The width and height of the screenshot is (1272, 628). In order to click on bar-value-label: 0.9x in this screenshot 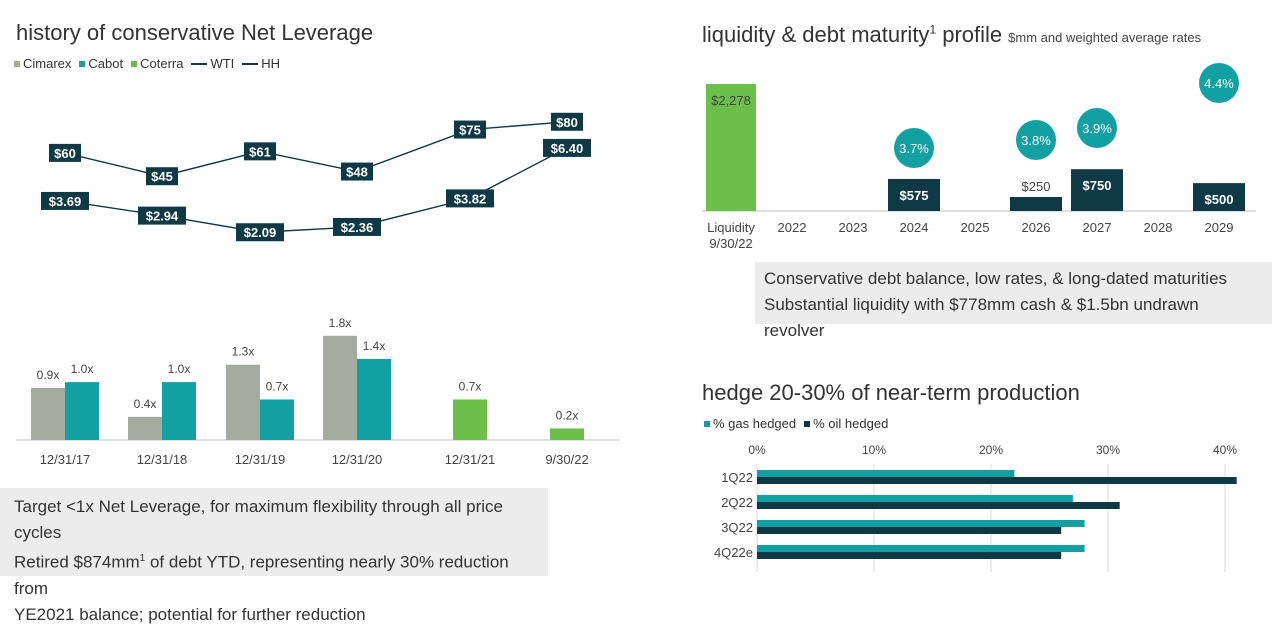, I will do `click(48, 375)`.